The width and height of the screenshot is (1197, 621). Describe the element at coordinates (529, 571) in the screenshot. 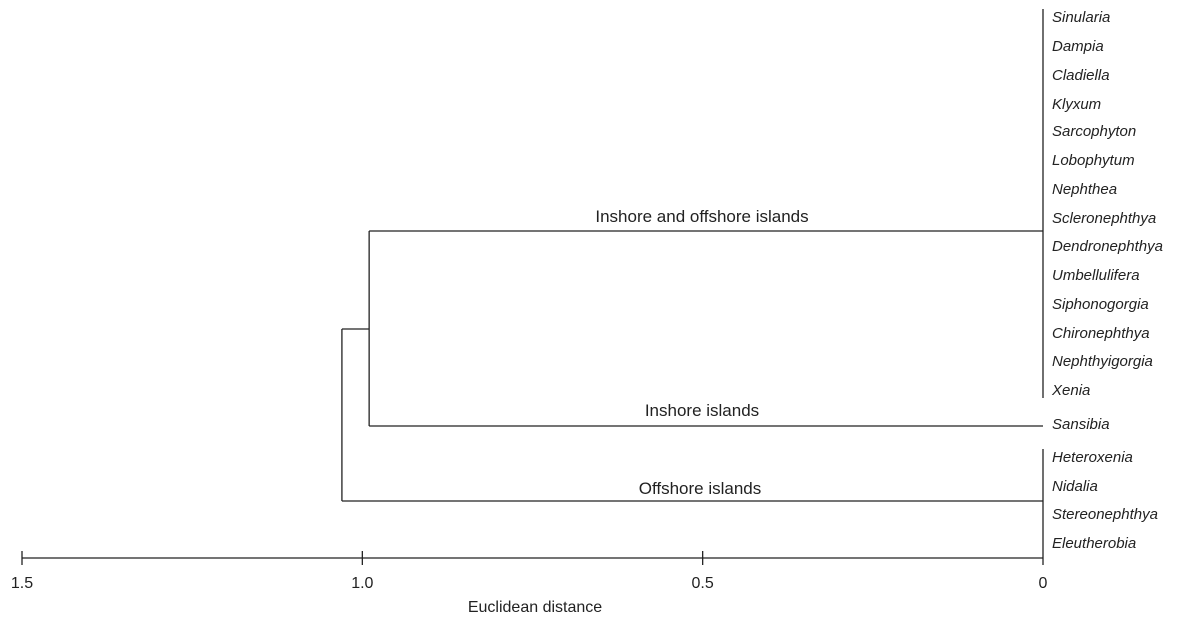

I see `x-axis: 1.5 1.0 0.5 0` at that location.